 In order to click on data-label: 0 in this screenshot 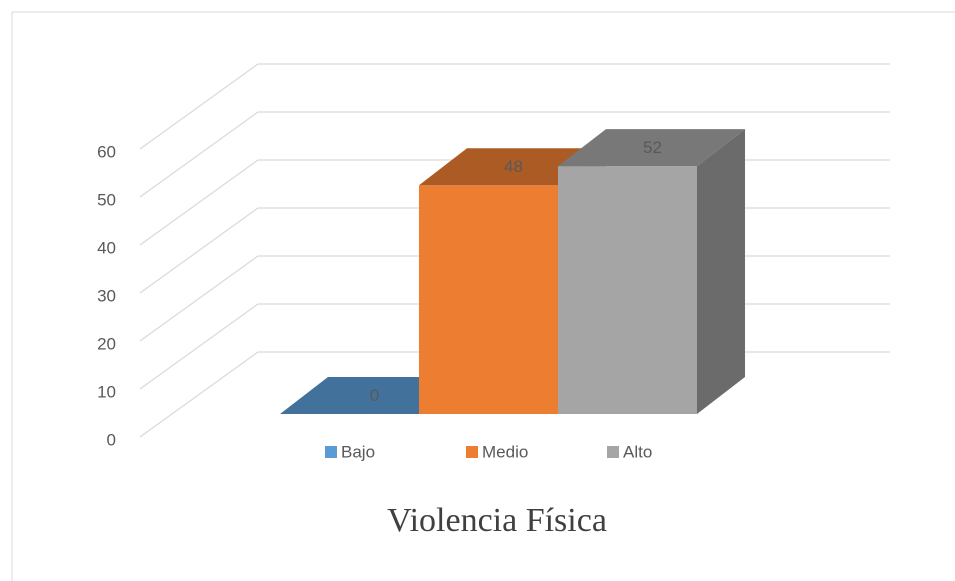, I will do `click(374, 395)`.